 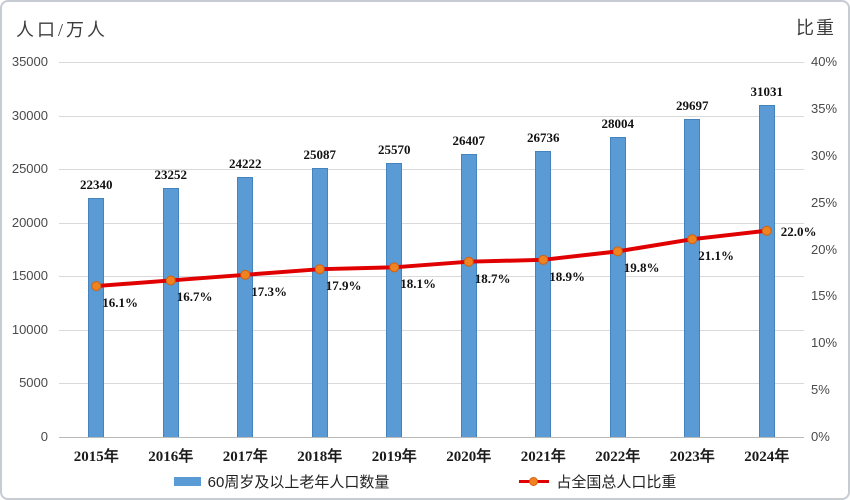 I want to click on legend-label-line-series: 占全国总人口比重, so click(x=616, y=482).